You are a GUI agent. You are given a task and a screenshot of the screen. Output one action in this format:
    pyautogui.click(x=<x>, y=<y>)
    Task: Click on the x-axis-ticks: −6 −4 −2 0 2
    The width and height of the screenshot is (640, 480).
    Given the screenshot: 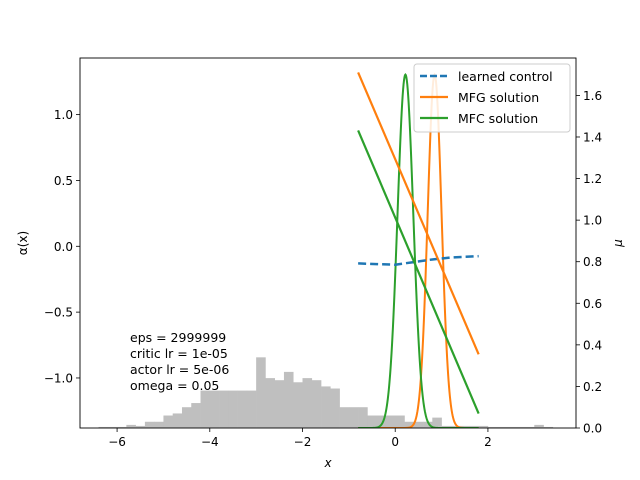 What is the action you would take?
    pyautogui.click(x=300, y=438)
    